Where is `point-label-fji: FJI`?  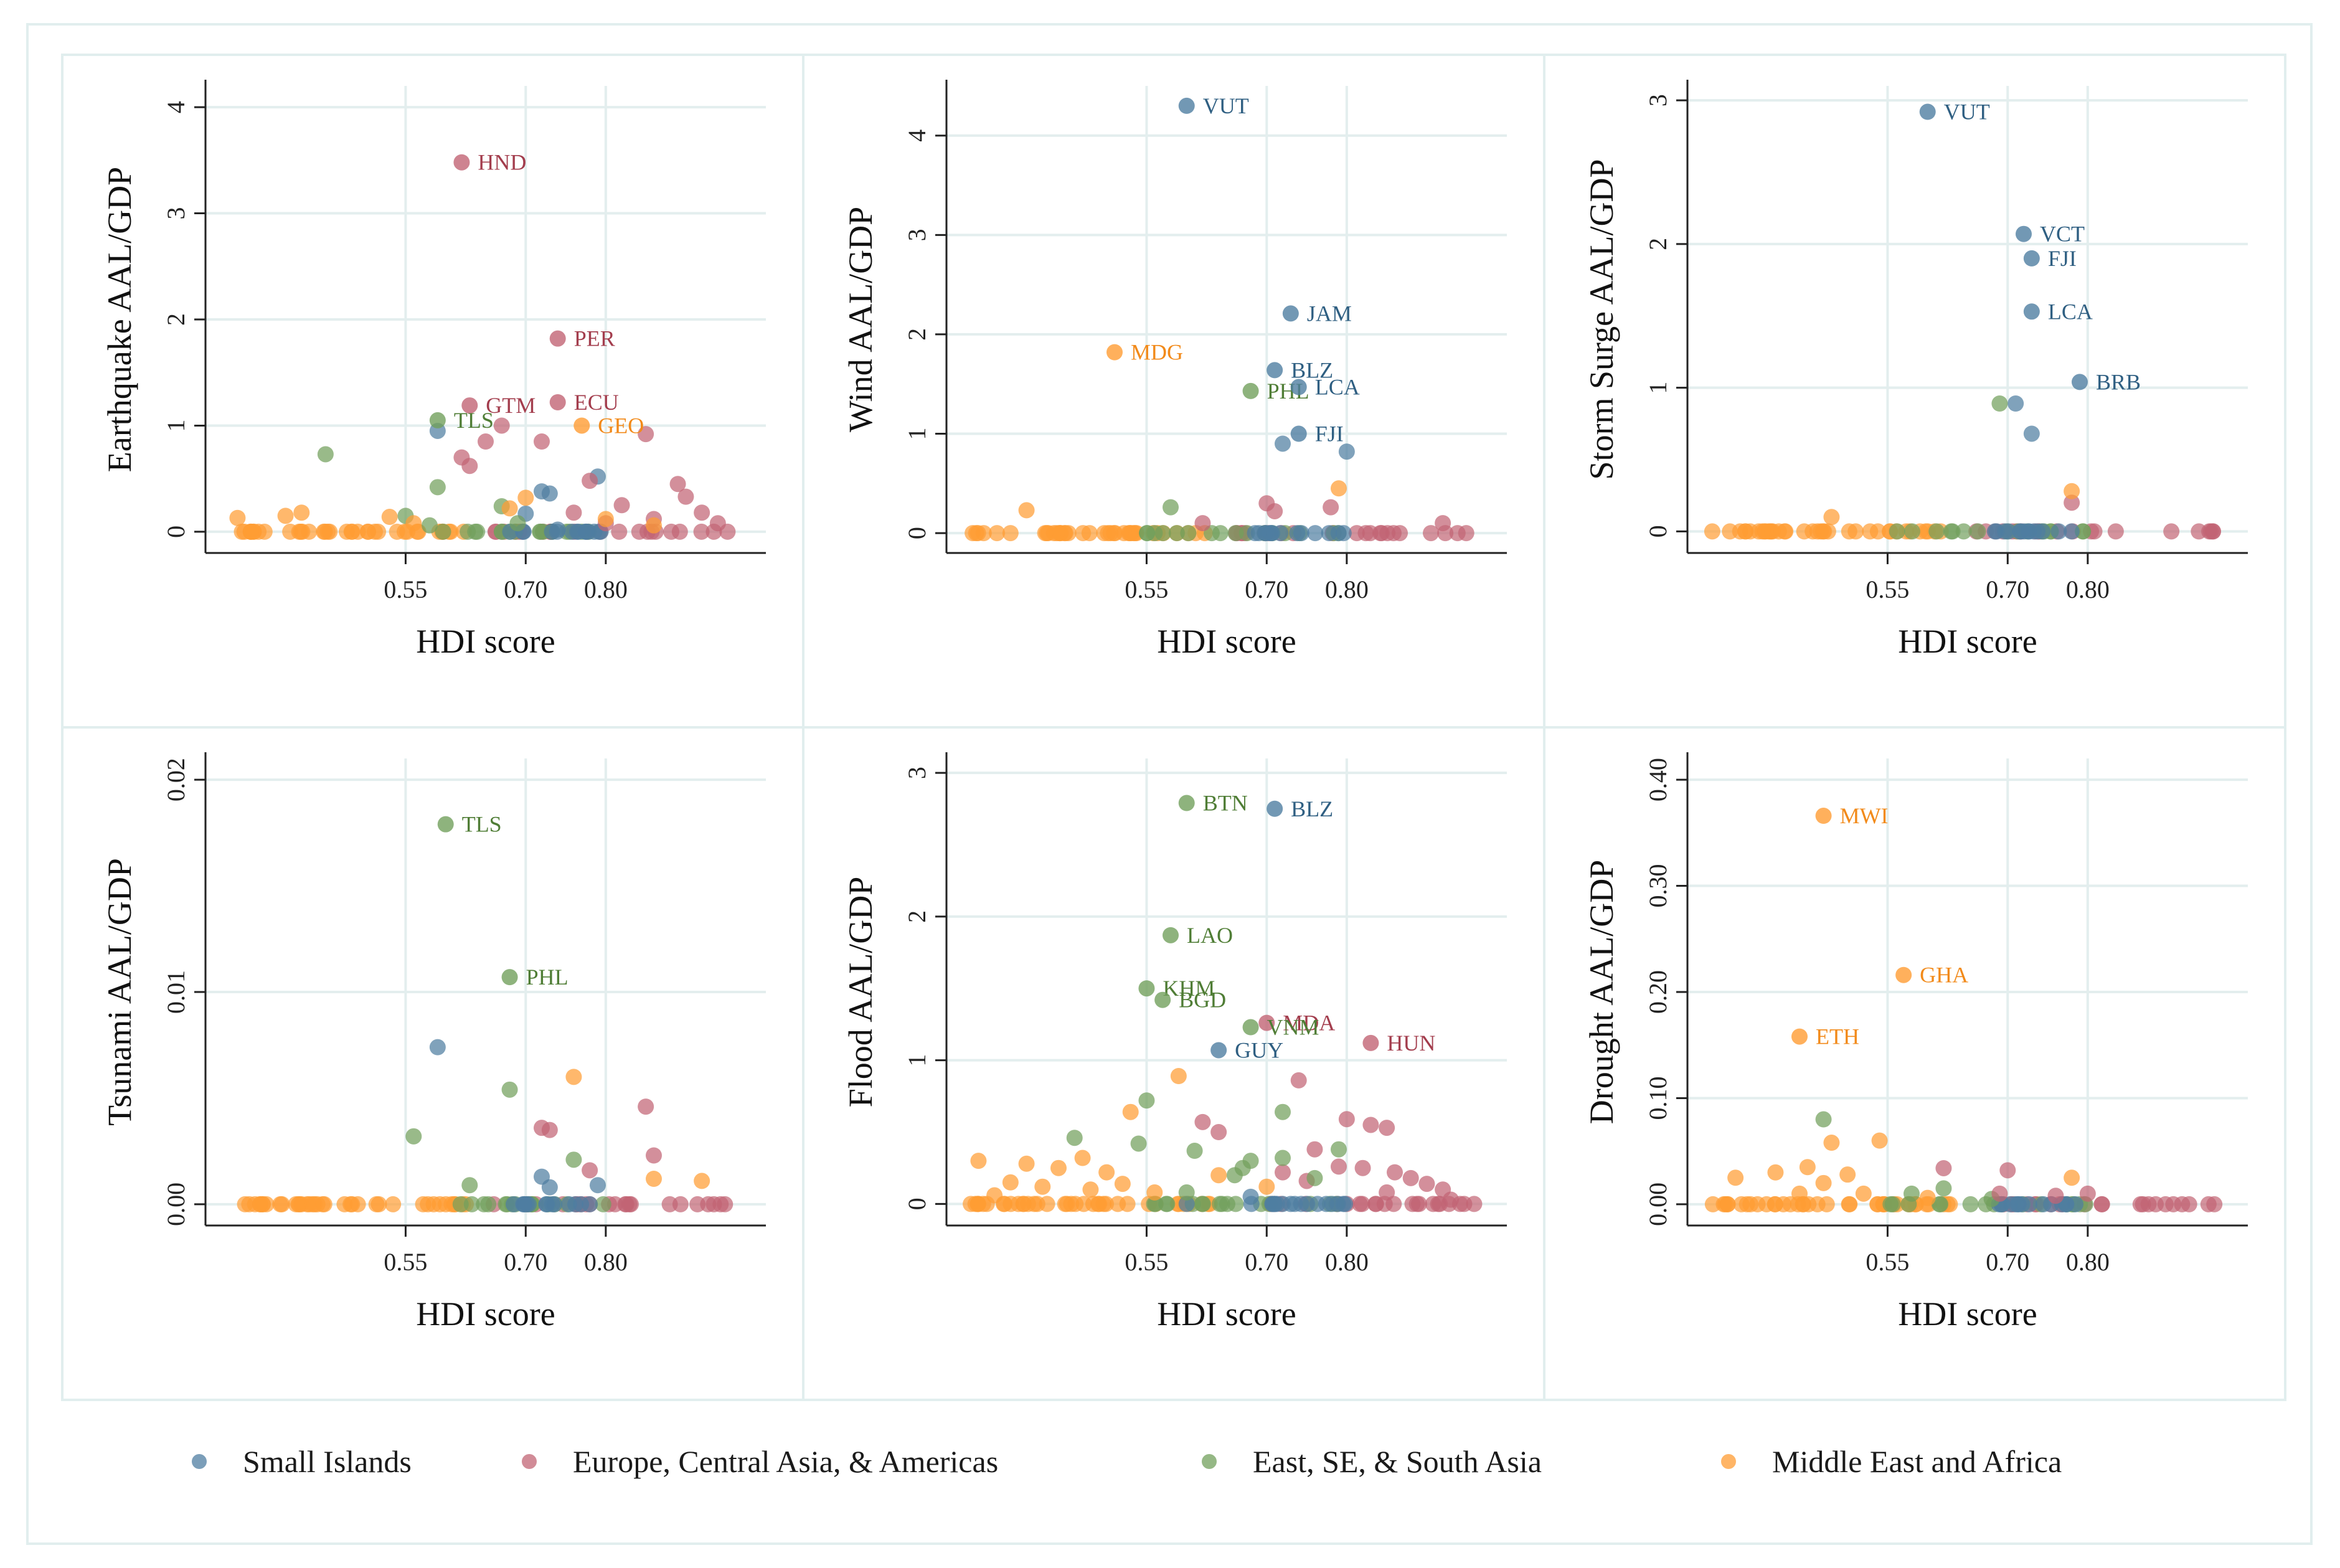
point-label-fji: FJI is located at coordinates (2062, 258).